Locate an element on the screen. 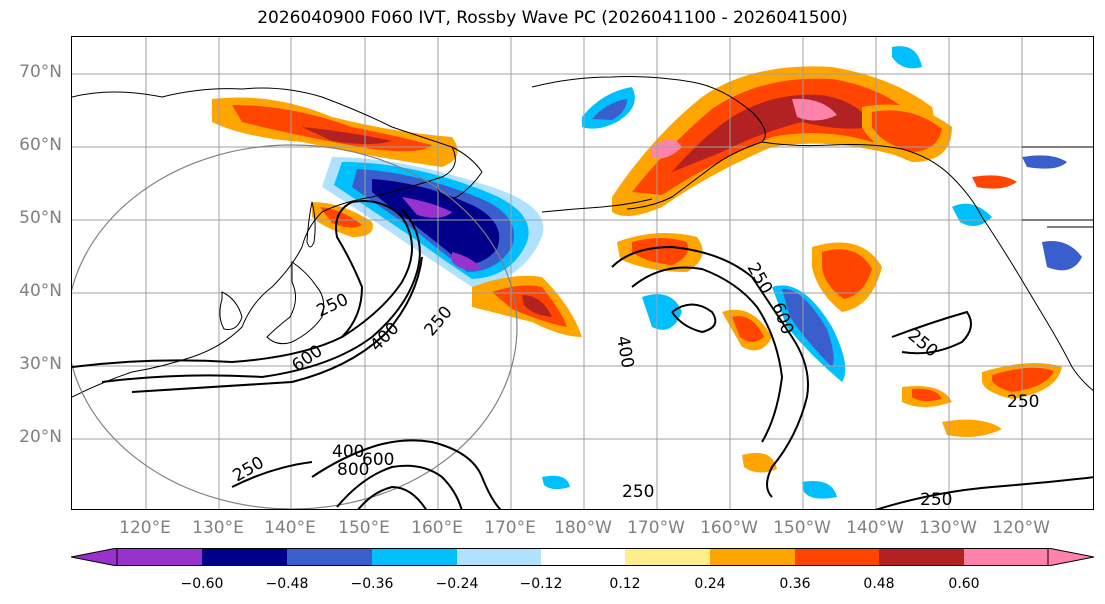 The image size is (1105, 604). lon-label-170e: 170°E is located at coordinates (510, 528).